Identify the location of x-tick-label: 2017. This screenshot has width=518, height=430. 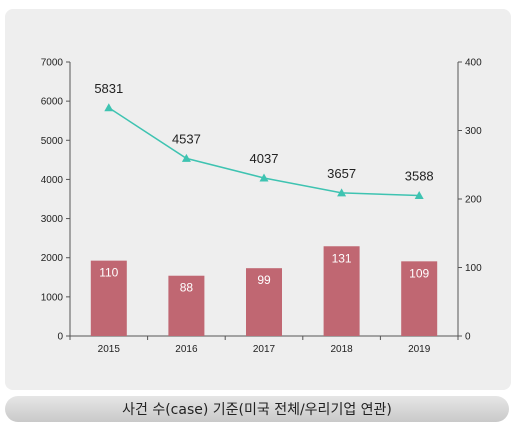
(264, 349).